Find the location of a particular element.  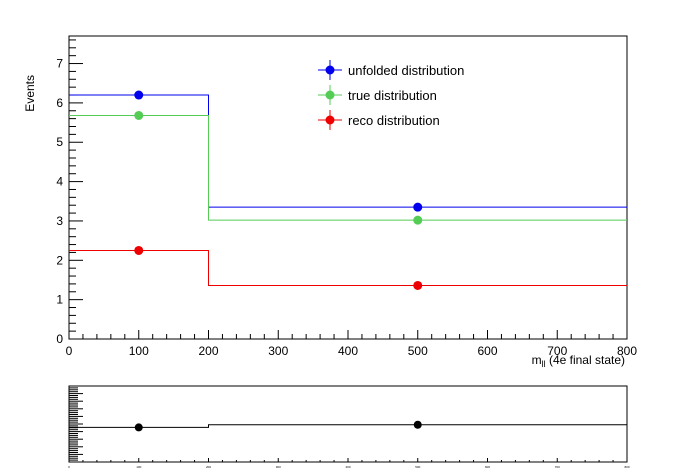

y-tick-label: 4 is located at coordinates (59, 182).